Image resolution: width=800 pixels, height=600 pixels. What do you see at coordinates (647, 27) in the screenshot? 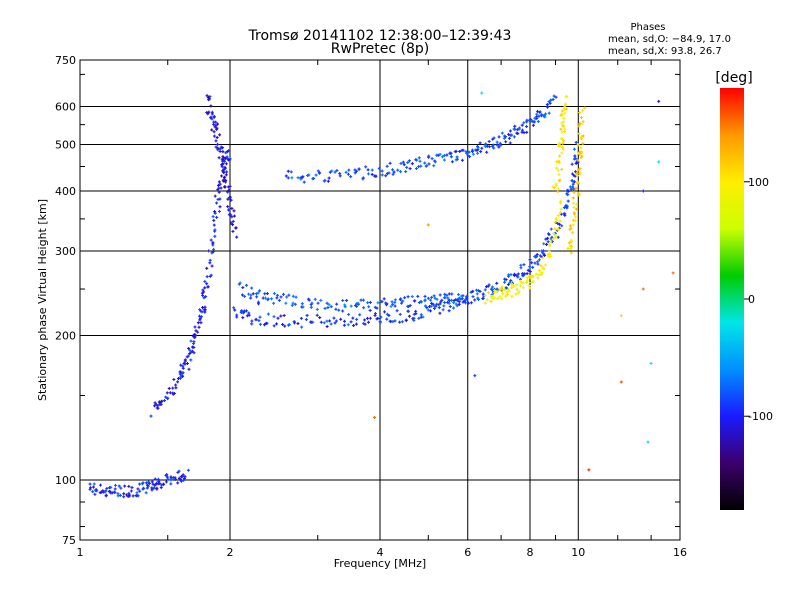
I see `stats-heading: Phases` at bounding box center [647, 27].